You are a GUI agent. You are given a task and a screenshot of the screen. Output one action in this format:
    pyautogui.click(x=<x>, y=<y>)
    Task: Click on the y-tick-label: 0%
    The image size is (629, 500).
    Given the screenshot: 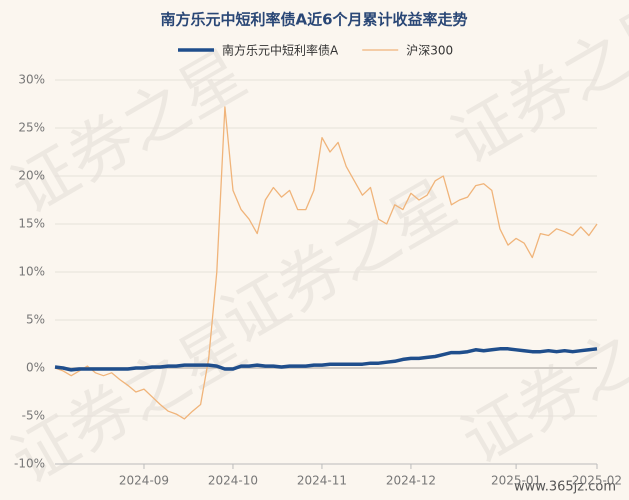 What is the action you would take?
    pyautogui.click(x=35, y=368)
    